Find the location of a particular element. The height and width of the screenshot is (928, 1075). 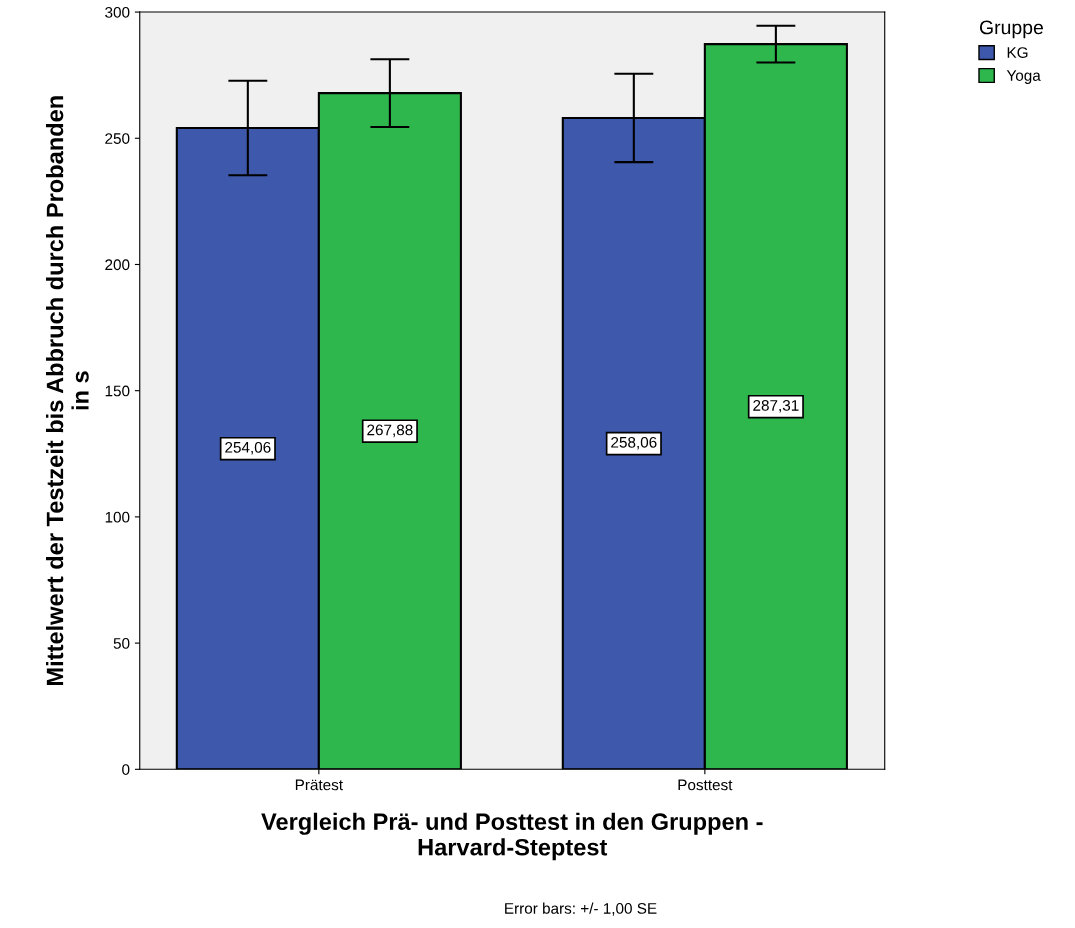

data-label: 254,06 is located at coordinates (248, 448).